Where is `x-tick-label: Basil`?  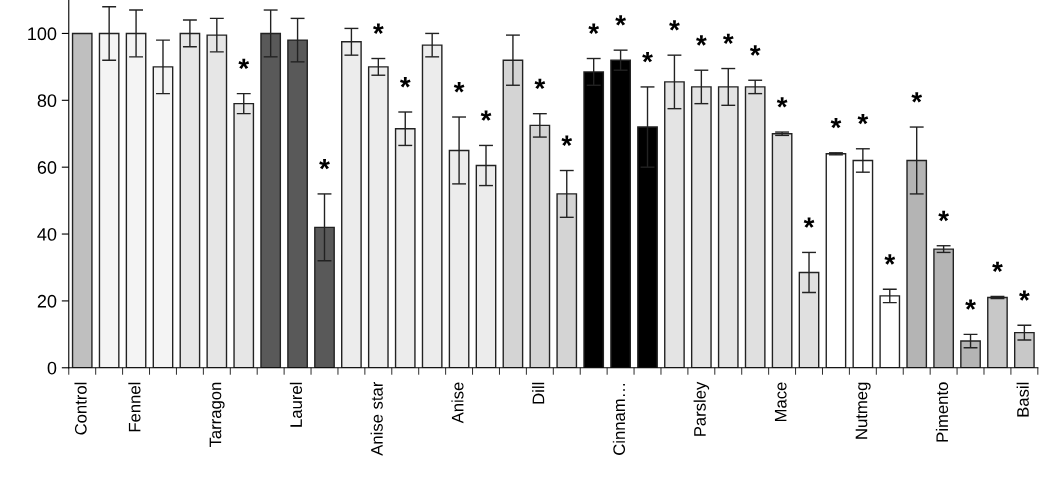
x-tick-label: Basil is located at coordinates (1022, 399).